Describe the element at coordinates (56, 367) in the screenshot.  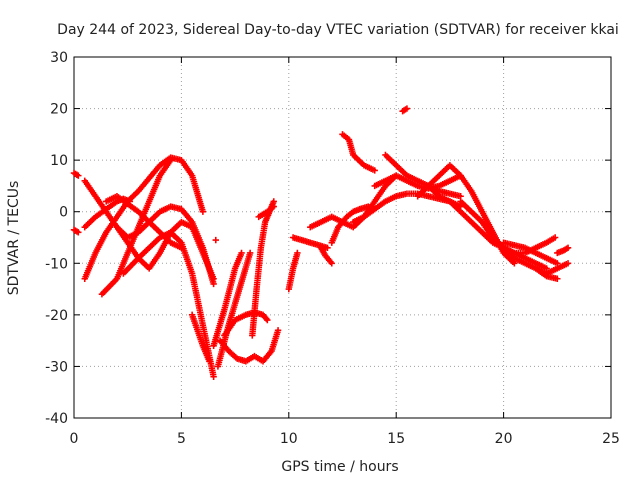
I see `y-tick-label: -30` at that location.